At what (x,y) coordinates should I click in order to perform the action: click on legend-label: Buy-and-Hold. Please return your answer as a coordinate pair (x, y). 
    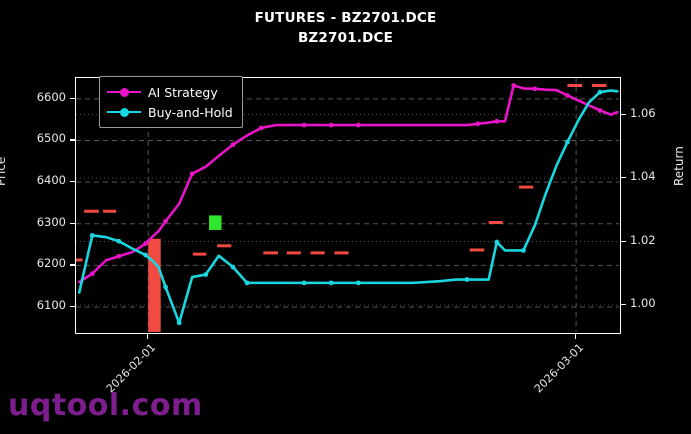
    Looking at the image, I should click on (190, 112).